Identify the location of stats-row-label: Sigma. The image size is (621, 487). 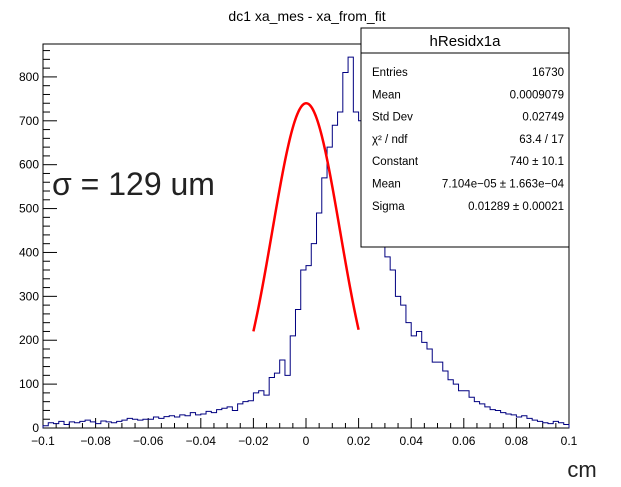
(388, 207).